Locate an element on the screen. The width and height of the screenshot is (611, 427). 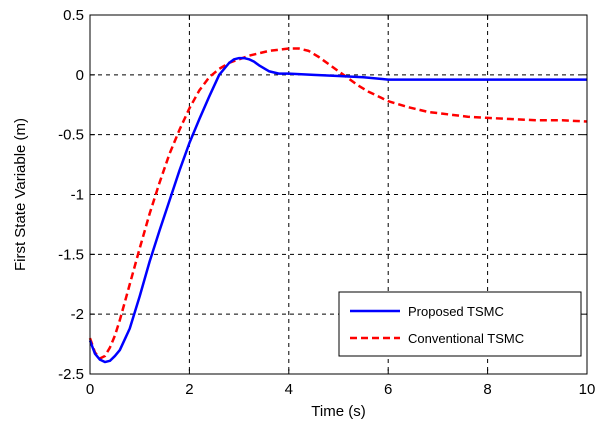
y-tick-label: 0 is located at coordinates (80, 75).